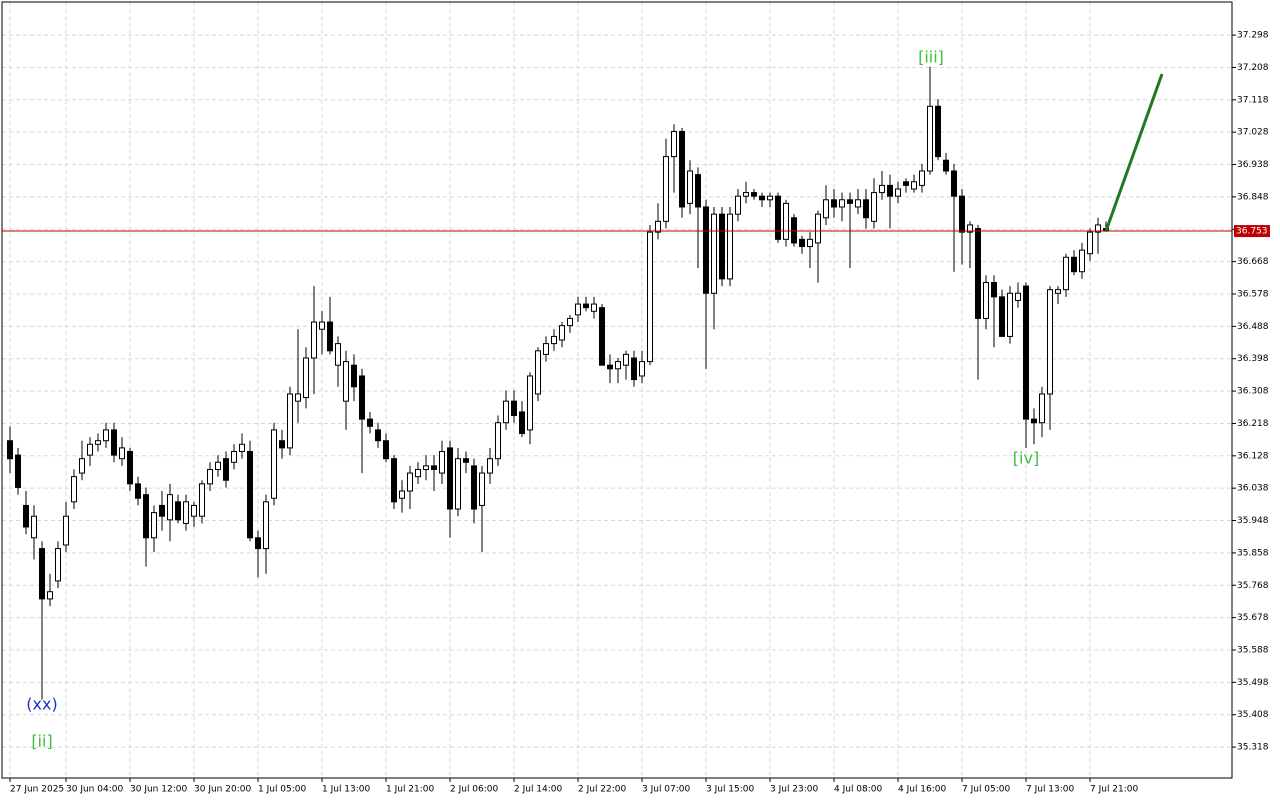  I want to click on y-tick-label: 36.128, so click(1253, 456).